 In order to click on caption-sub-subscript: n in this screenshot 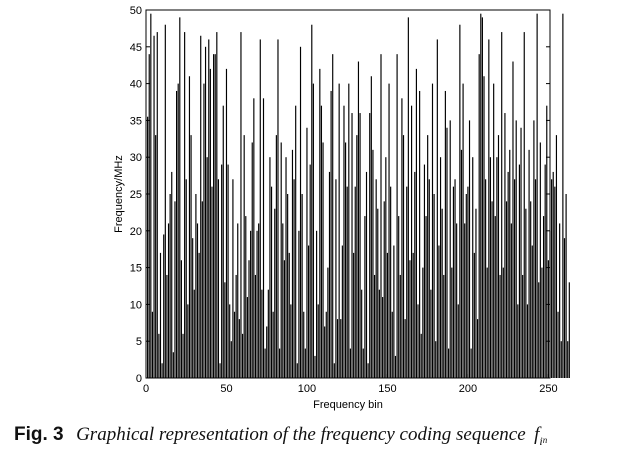, I will do `click(545, 440)`.